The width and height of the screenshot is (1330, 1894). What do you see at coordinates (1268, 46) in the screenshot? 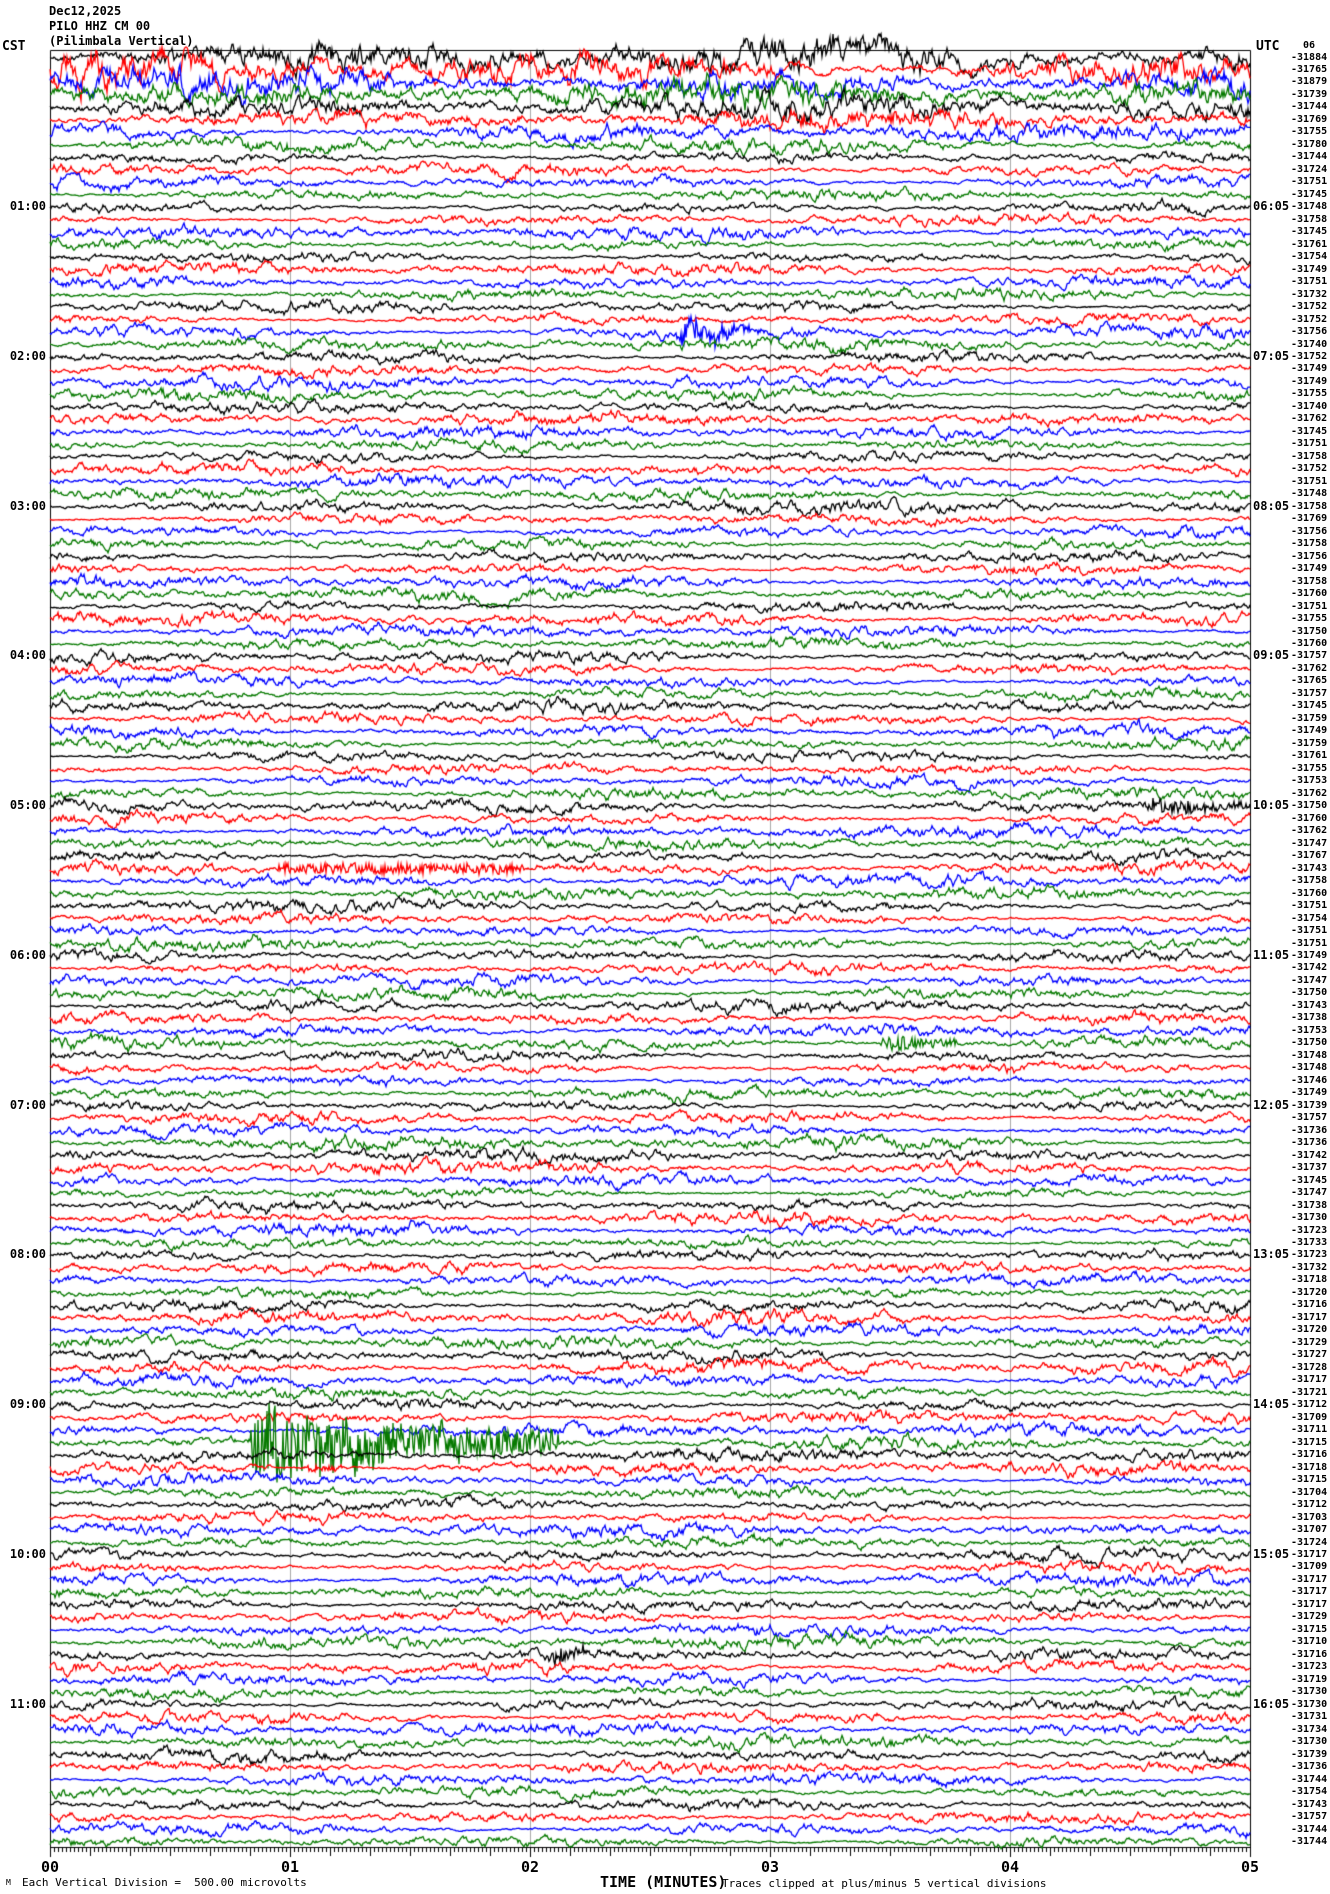
I see `right-timezone-label: UTC` at bounding box center [1268, 46].